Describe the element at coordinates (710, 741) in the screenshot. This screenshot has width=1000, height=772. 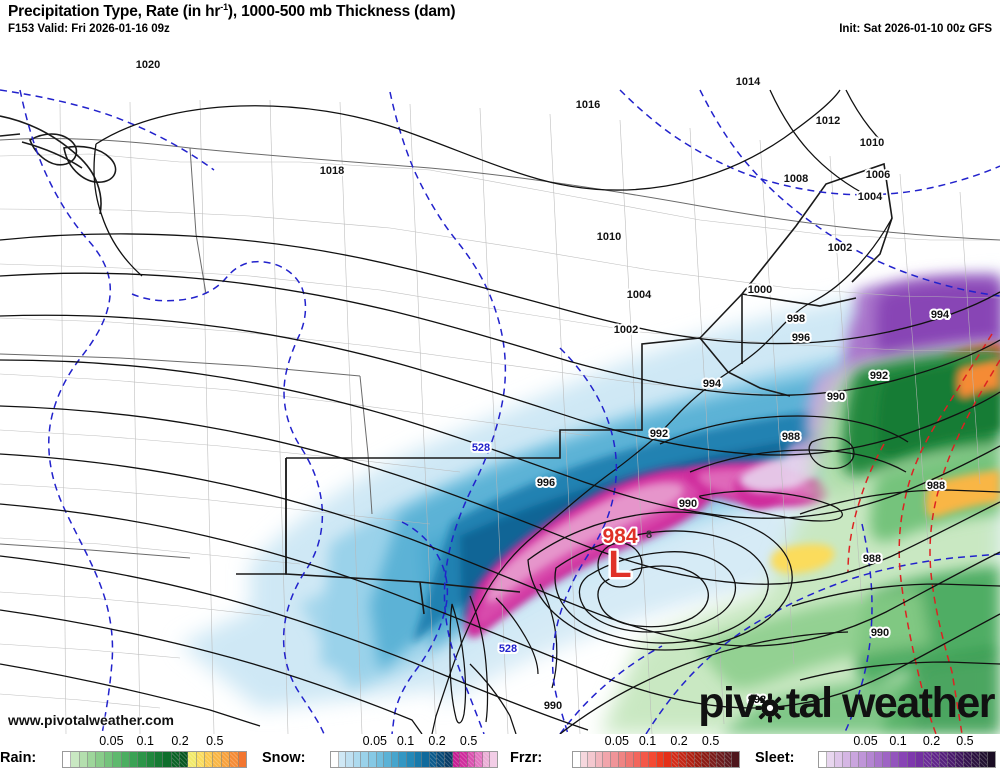
I see `legend-tick: 0.5` at that location.